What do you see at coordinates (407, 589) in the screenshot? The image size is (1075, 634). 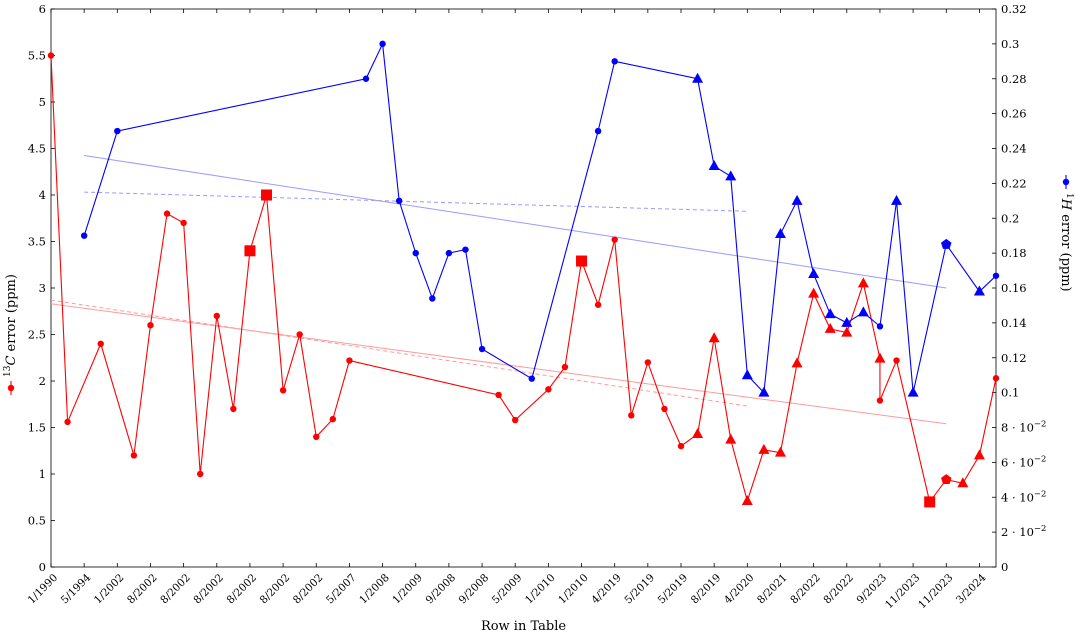 I see `x-tick-label: 1/2009` at bounding box center [407, 589].